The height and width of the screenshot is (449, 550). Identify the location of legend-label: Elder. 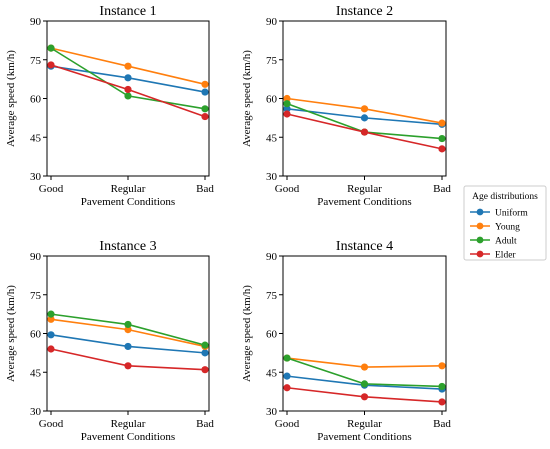
(505, 256).